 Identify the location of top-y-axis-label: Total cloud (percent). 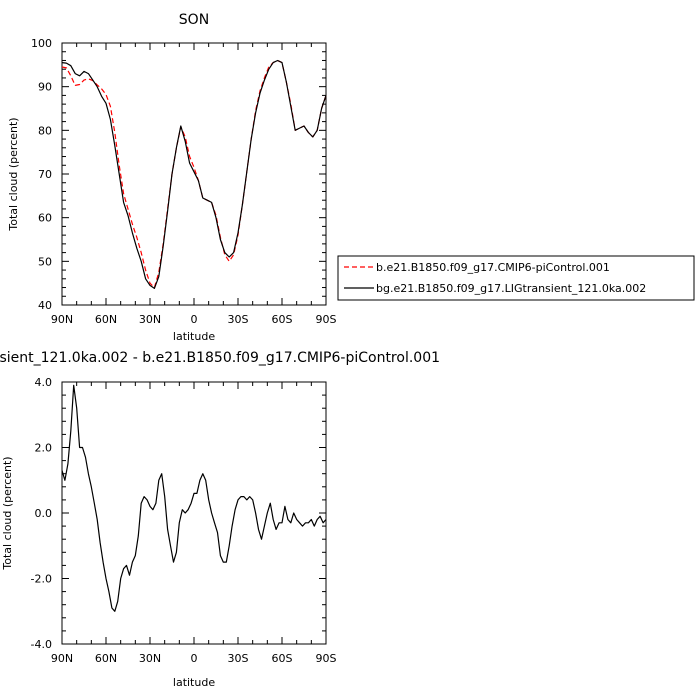
(13, 174).